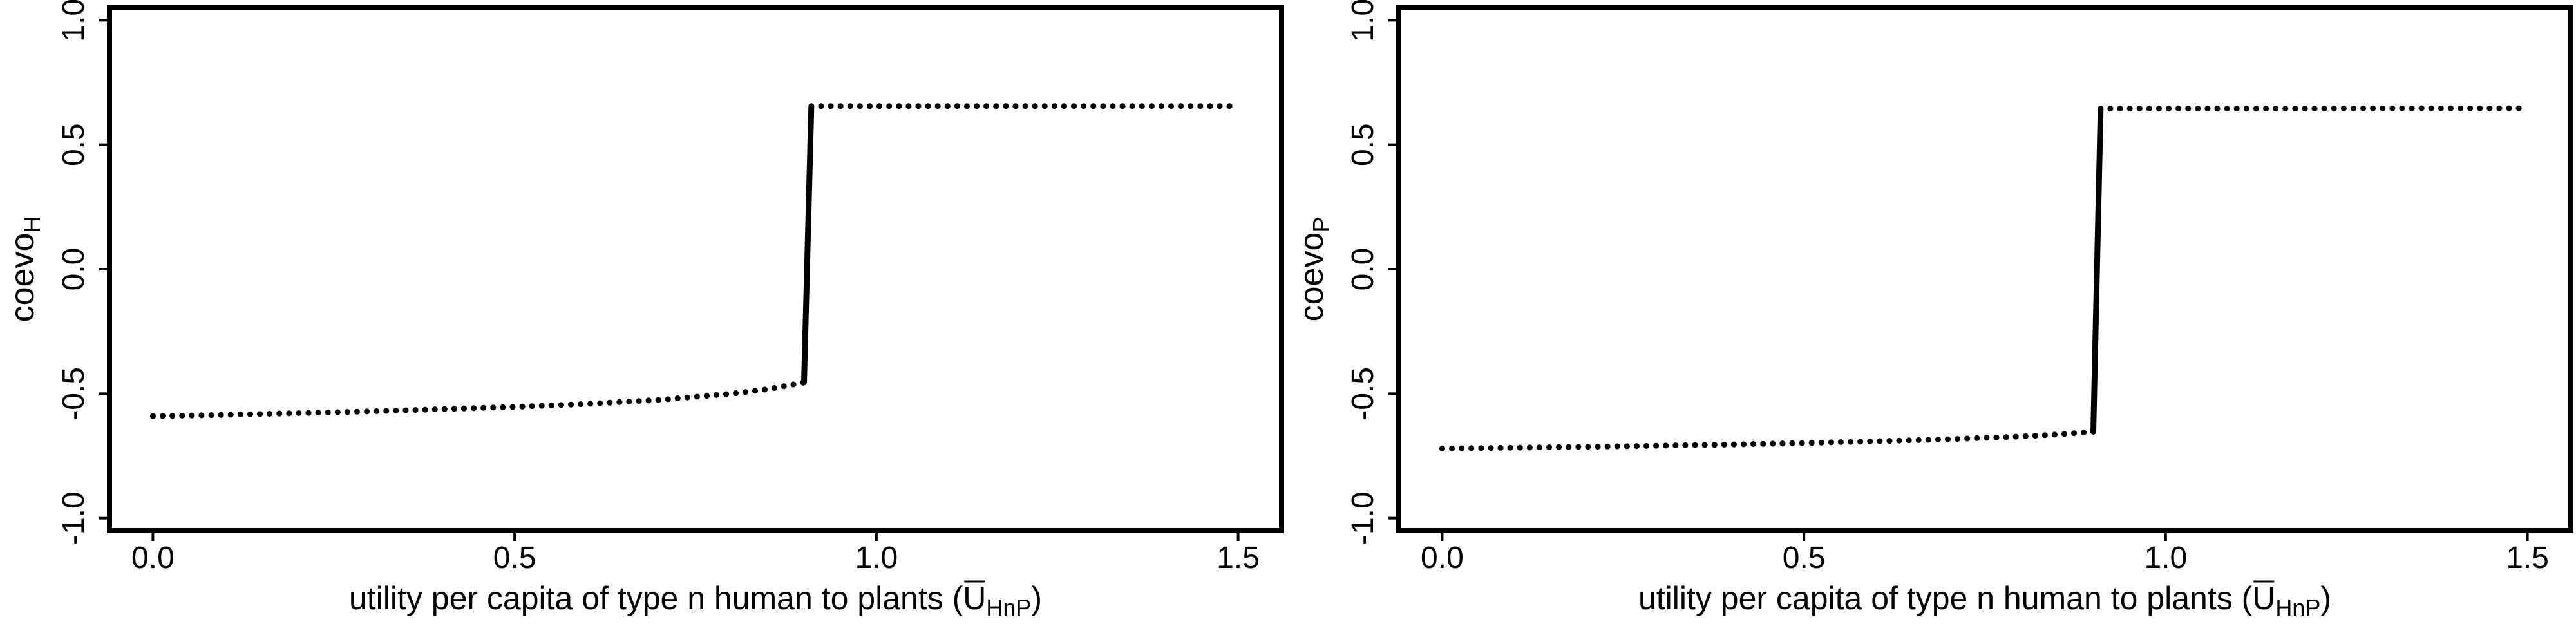  Describe the element at coordinates (1321, 224) in the screenshot. I see `y-axis-title-subscript: P` at that location.